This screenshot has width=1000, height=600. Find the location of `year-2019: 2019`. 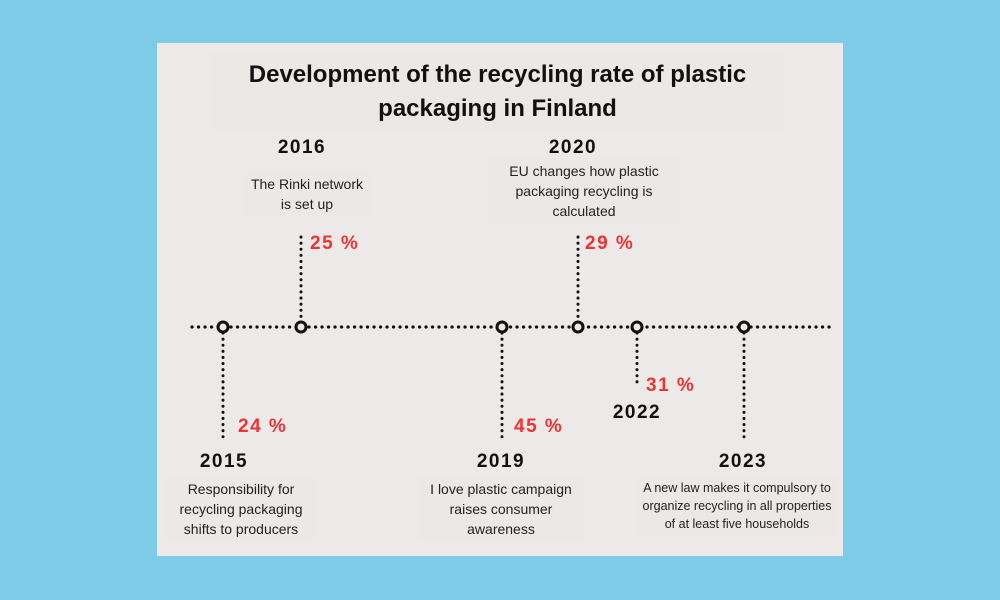

year-2019: 2019 is located at coordinates (501, 461).